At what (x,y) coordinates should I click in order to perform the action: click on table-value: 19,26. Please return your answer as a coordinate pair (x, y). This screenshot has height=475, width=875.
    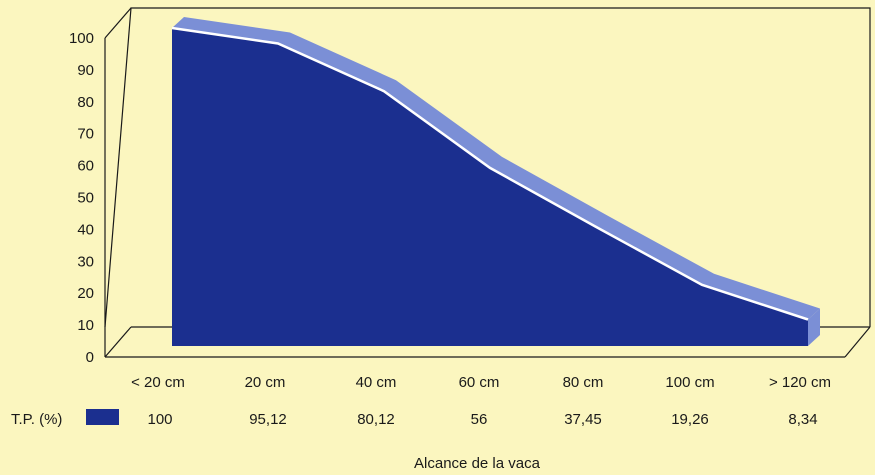
    Looking at the image, I should click on (690, 419).